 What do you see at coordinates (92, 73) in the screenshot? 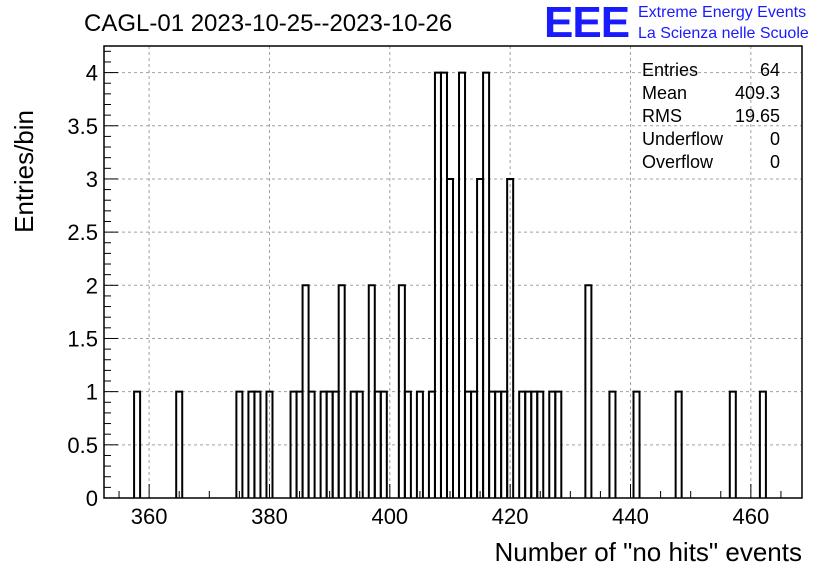
I see `y-tick-label: 4` at bounding box center [92, 73].